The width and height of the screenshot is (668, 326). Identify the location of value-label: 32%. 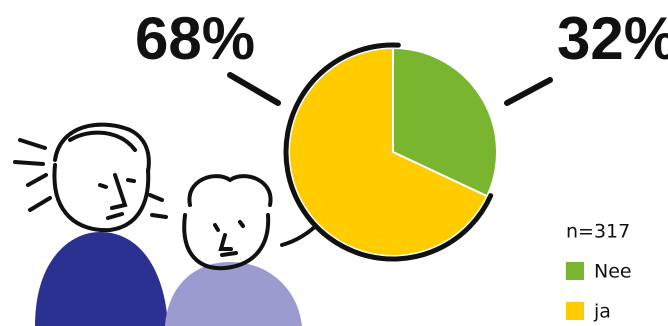
(612, 38).